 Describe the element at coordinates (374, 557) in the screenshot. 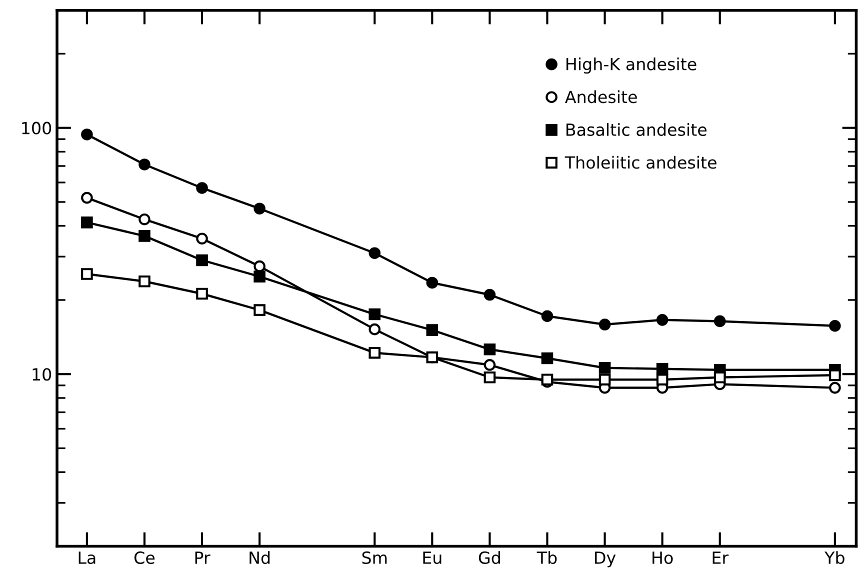

I see `x-tick-label: Sm` at that location.